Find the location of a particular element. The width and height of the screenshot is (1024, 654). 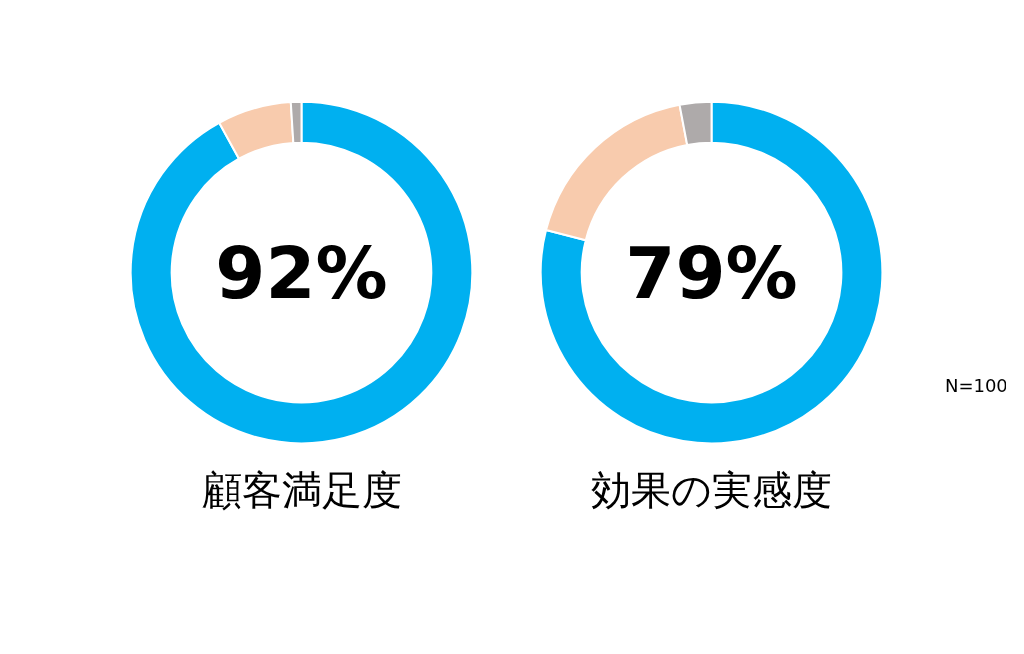

text: 顧客満足度 is located at coordinates (301, 489).